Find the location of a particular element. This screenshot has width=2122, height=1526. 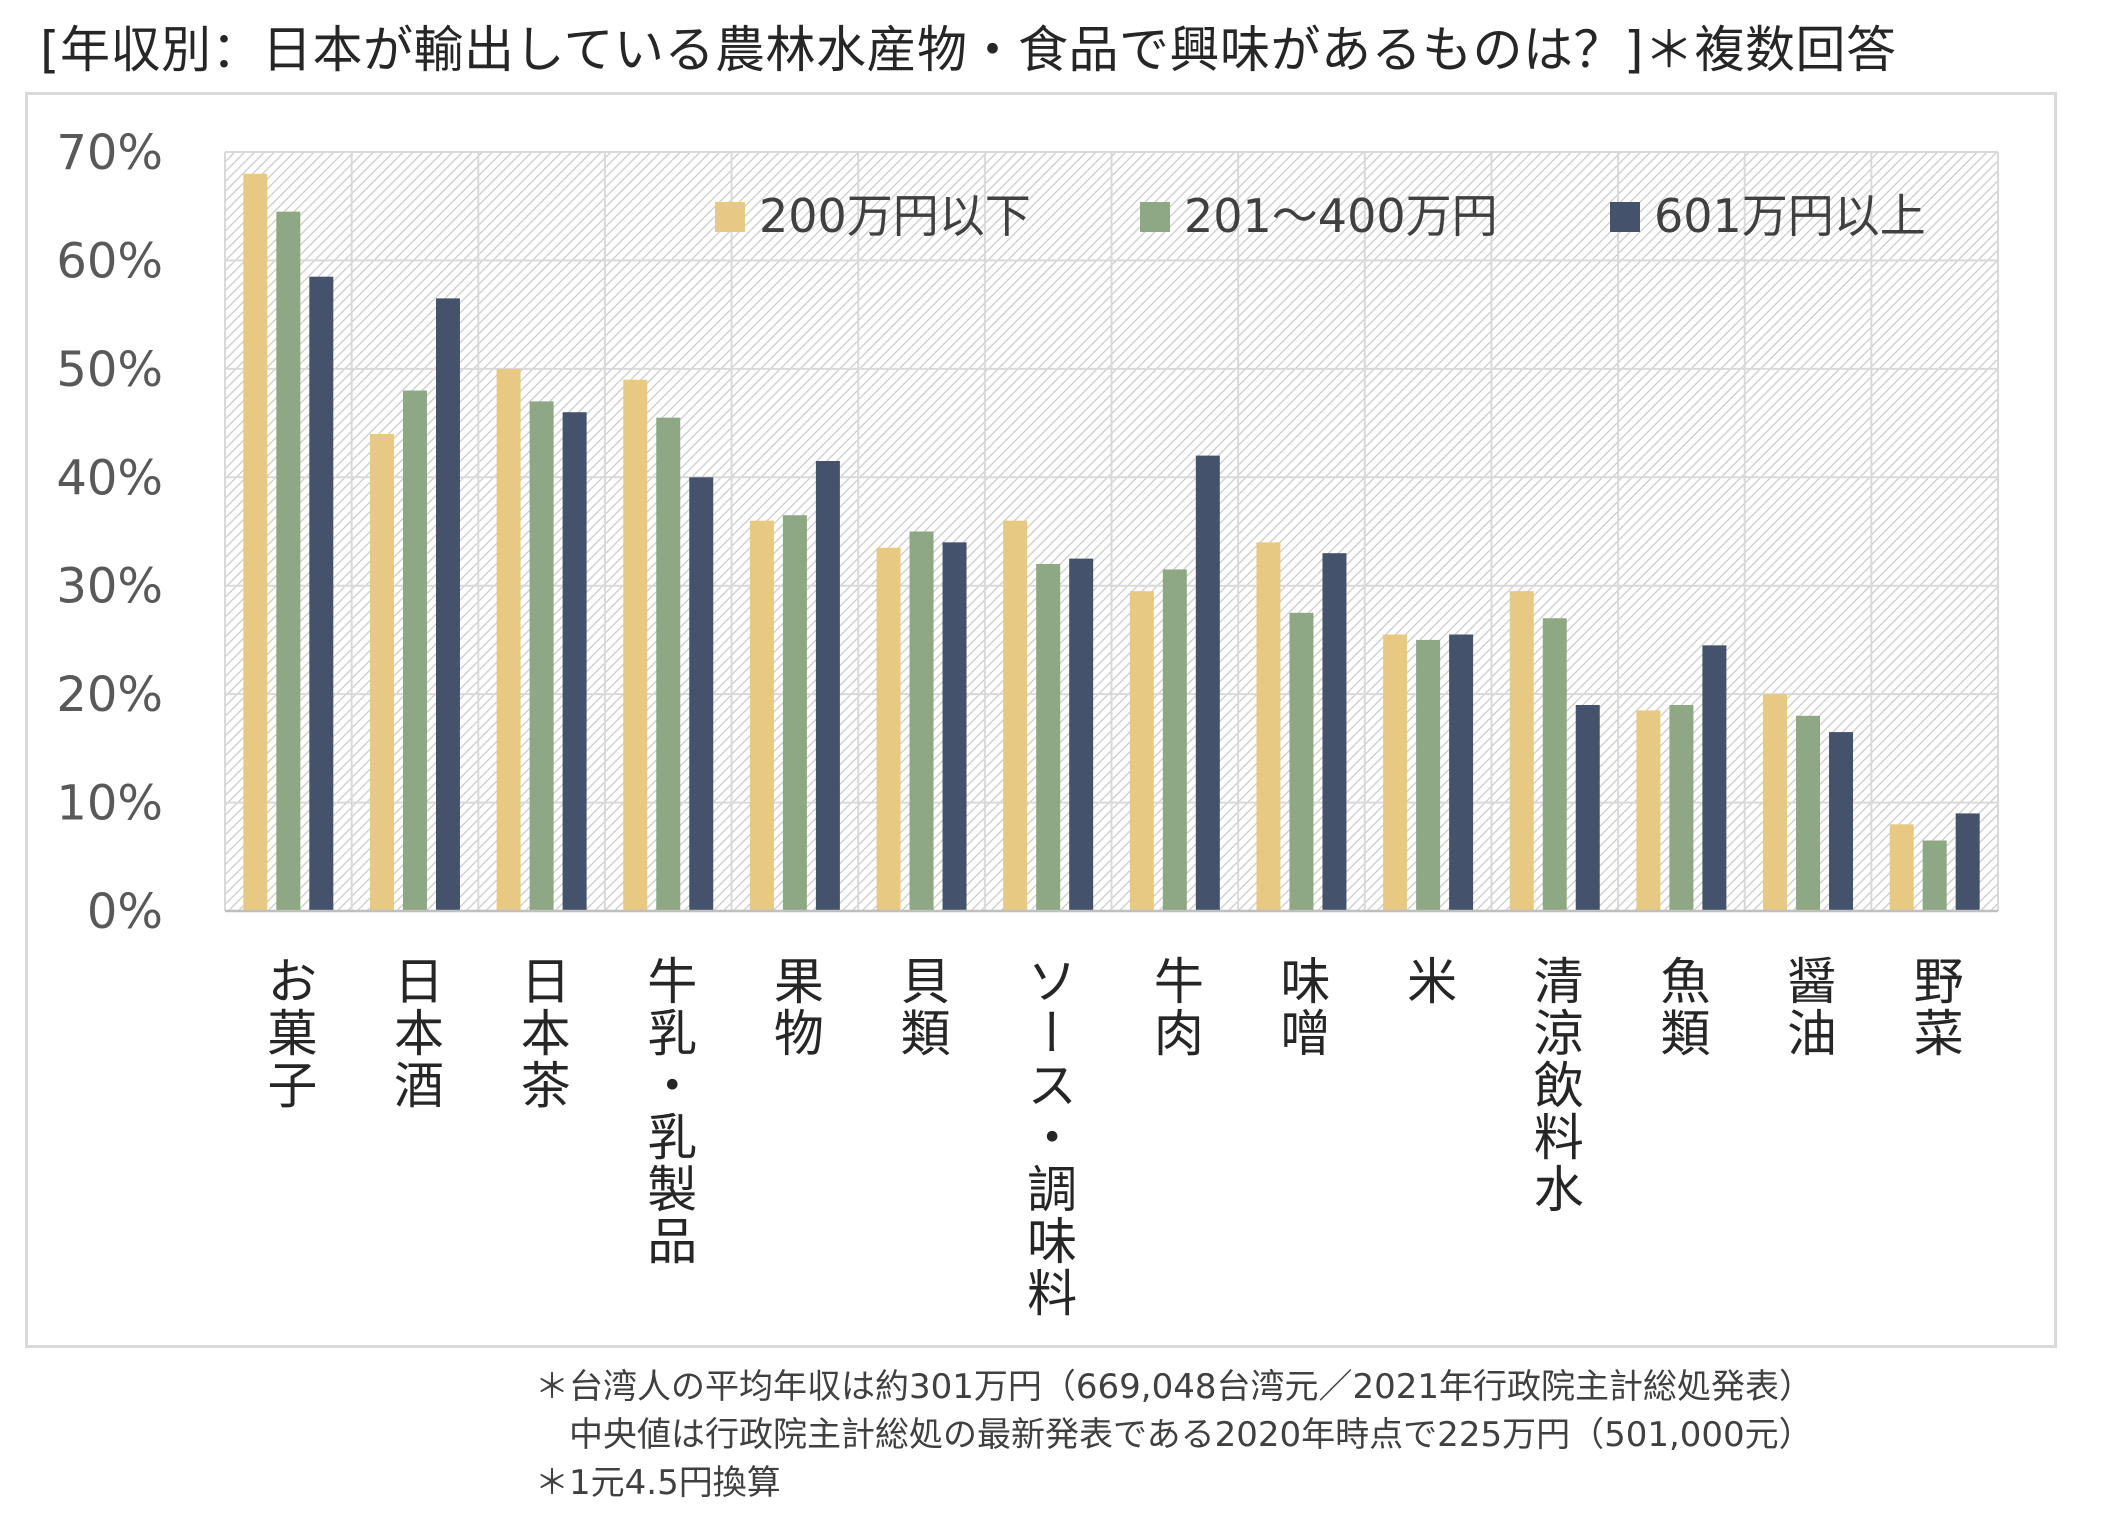

x-category-label: 日本酒 is located at coordinates (415, 1033).